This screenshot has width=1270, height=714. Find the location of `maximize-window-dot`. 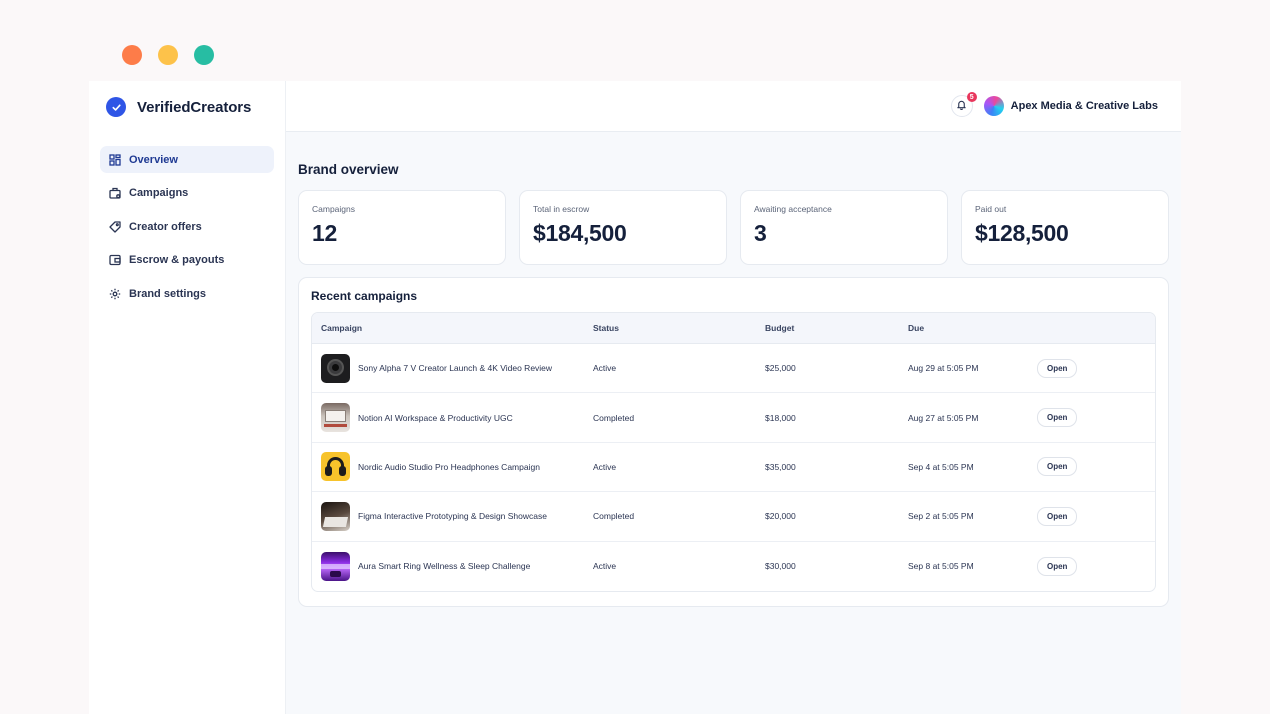

maximize-window-dot is located at coordinates (204, 55).